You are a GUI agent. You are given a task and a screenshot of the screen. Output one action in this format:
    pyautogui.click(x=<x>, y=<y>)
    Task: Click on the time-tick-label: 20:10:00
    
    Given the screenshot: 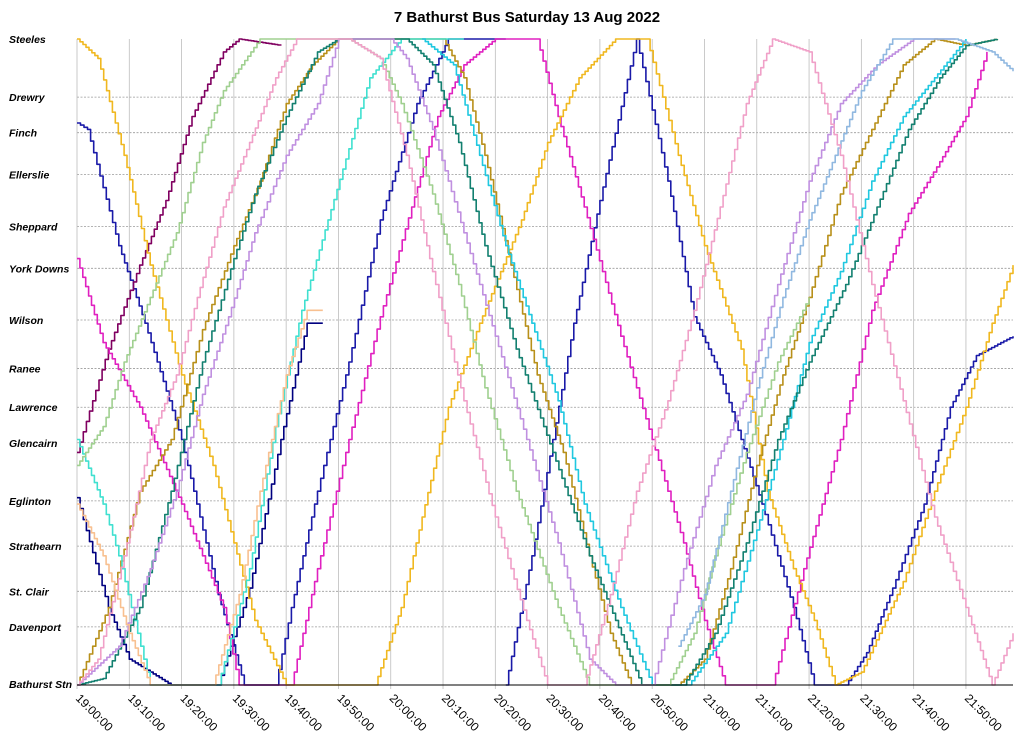 What is the action you would take?
    pyautogui.click(x=460, y=712)
    